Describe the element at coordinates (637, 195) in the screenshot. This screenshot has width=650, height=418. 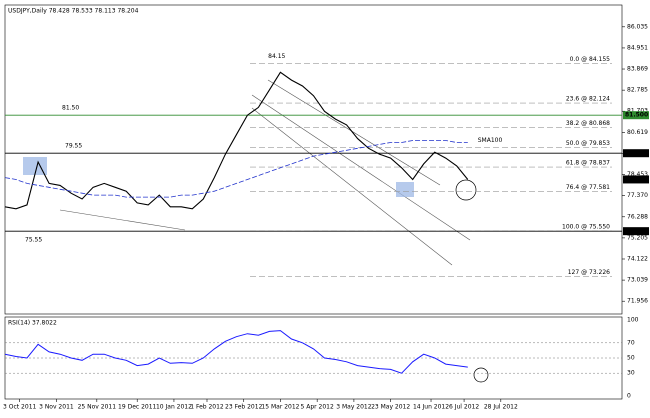
I see `y-tick-label: 77.370` at that location.